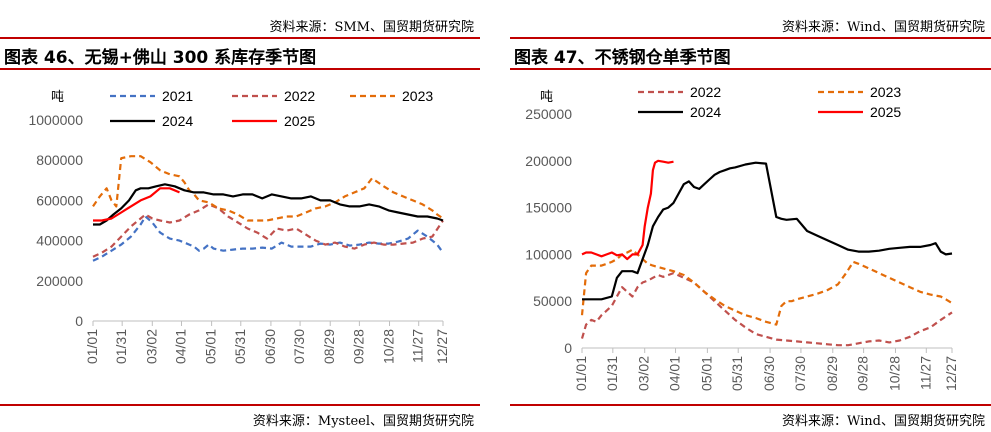  What do you see at coordinates (268, 238) in the screenshot?
I see `series-line-2021` at bounding box center [268, 238].